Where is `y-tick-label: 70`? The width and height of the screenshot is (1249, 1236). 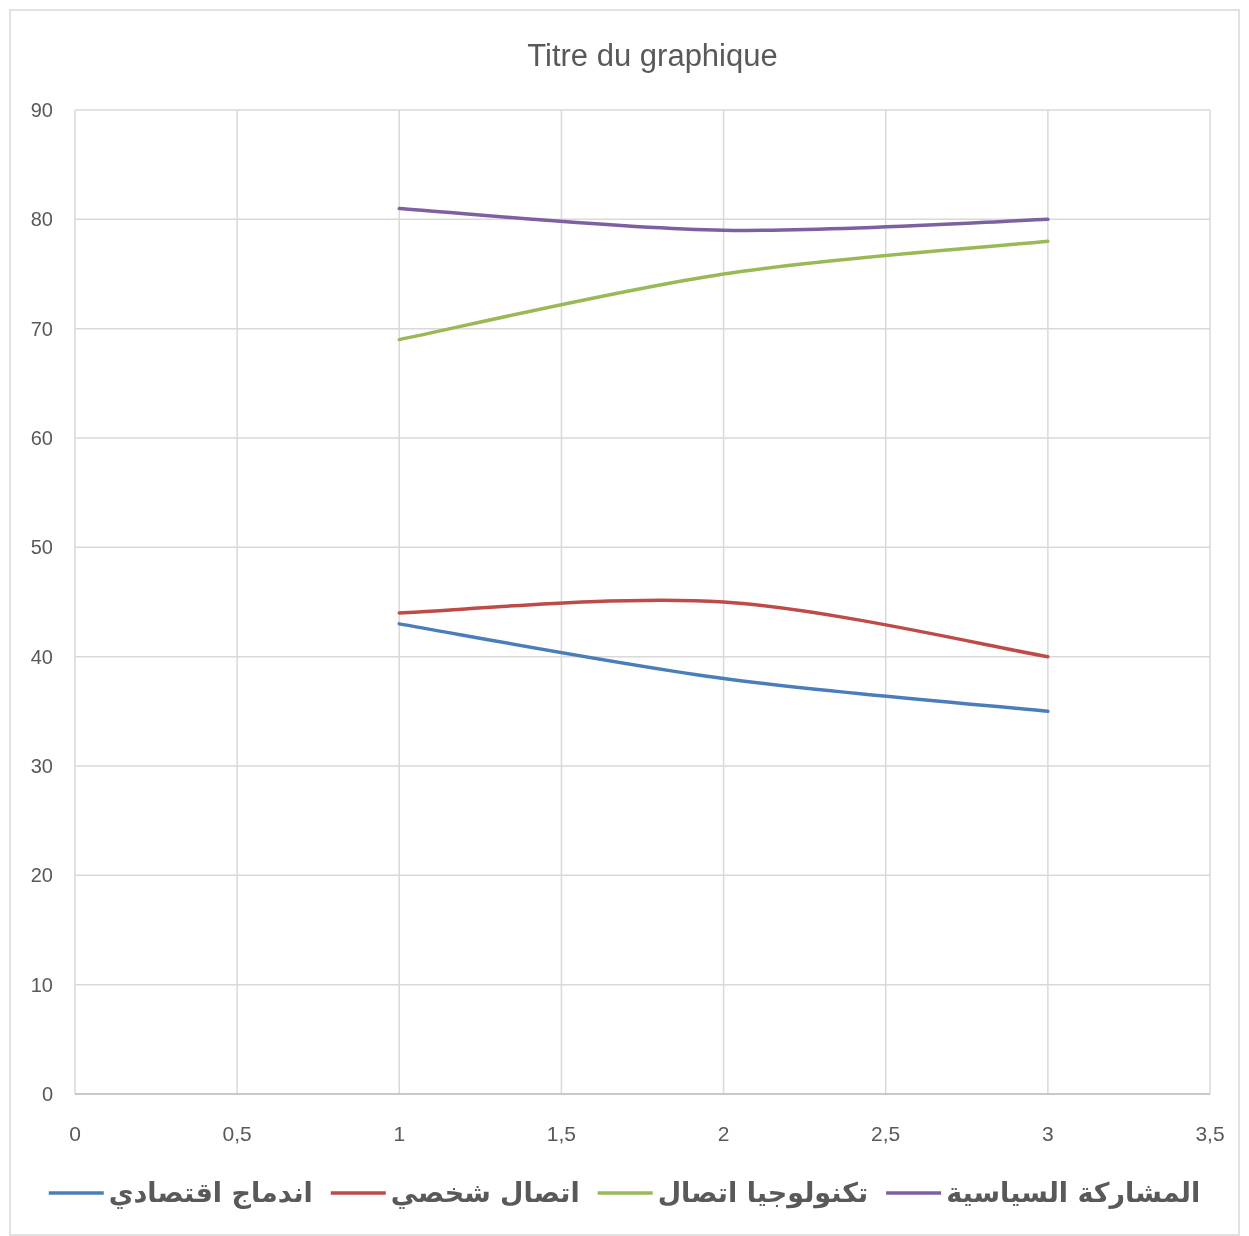
y-tick-label: 70 is located at coordinates (41, 328).